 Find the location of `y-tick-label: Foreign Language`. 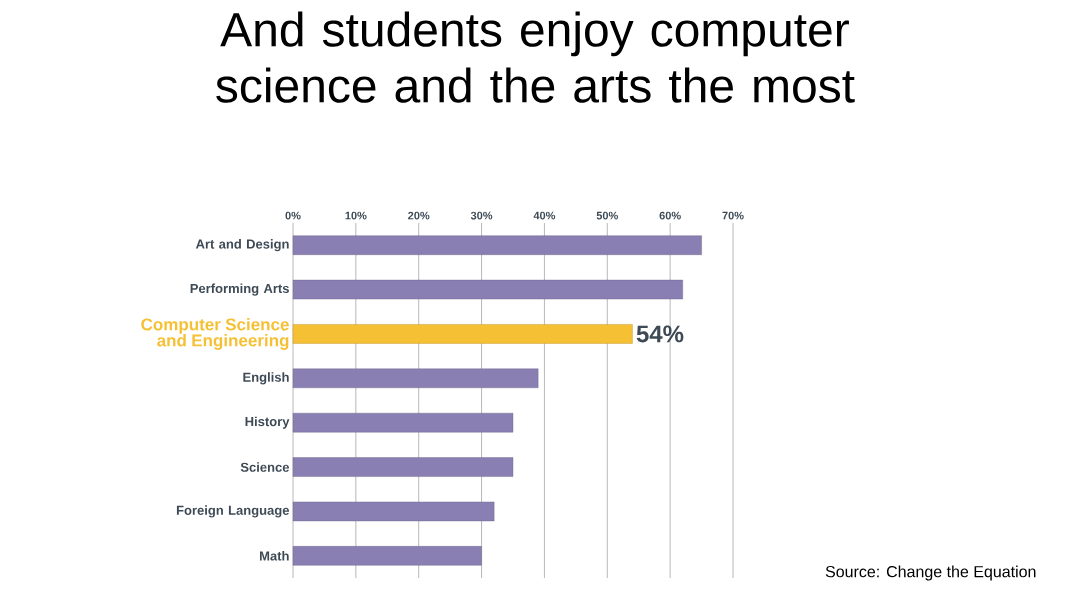

y-tick-label: Foreign Language is located at coordinates (233, 511).